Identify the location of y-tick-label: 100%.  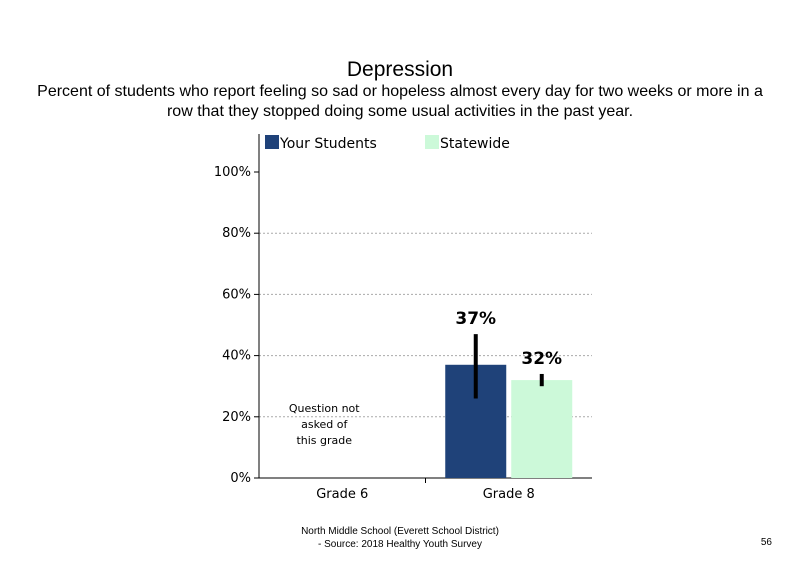
(232, 172).